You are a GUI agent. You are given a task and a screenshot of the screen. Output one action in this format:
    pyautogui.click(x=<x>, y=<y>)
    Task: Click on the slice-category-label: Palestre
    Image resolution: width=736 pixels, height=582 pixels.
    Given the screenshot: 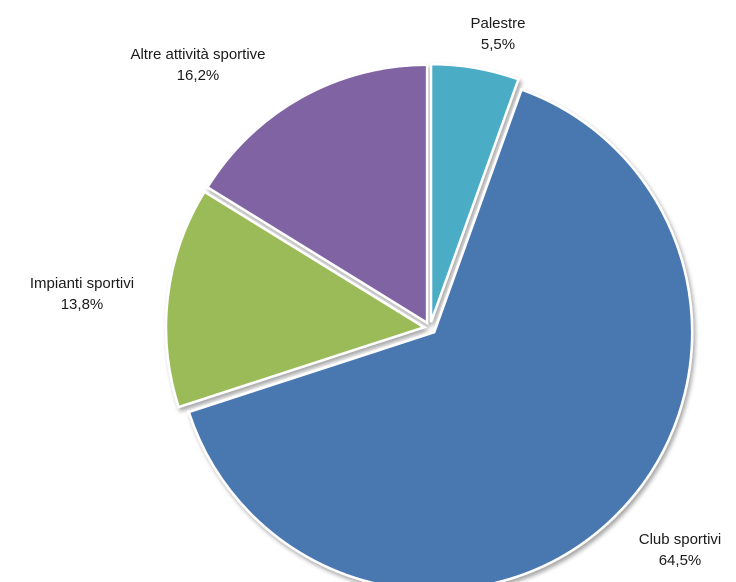 What is the action you would take?
    pyautogui.click(x=497, y=23)
    